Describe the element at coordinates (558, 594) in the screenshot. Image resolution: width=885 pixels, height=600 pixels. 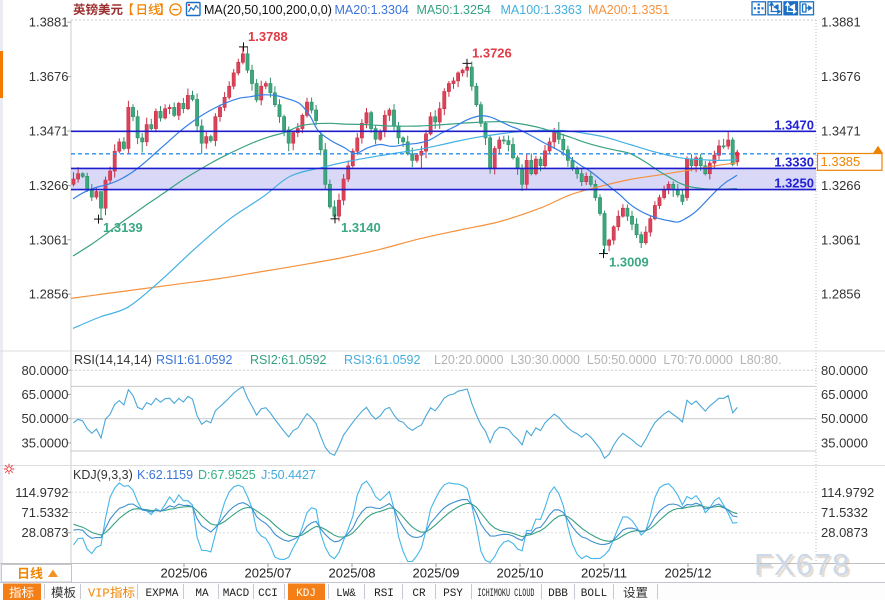
I see `svg-text: DBB` at that location.